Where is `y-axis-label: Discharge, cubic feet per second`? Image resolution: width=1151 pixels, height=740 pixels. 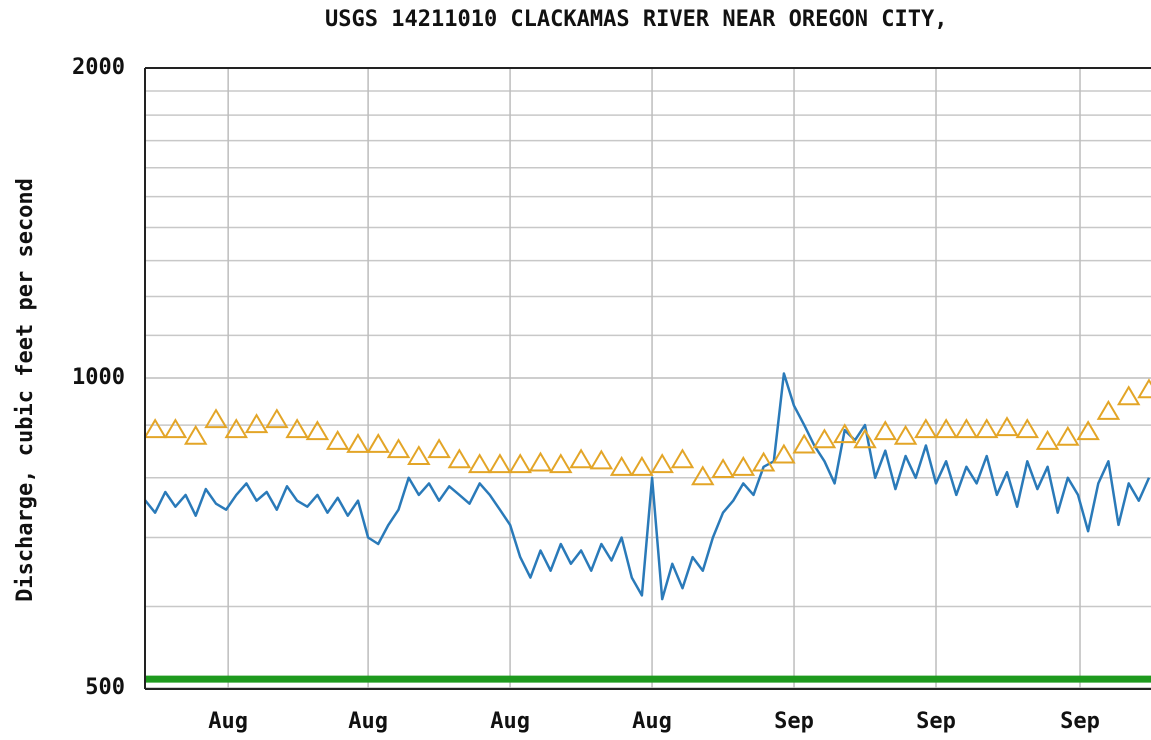 y-axis-label: Discharge, cubic feet per second is located at coordinates (25, 390).